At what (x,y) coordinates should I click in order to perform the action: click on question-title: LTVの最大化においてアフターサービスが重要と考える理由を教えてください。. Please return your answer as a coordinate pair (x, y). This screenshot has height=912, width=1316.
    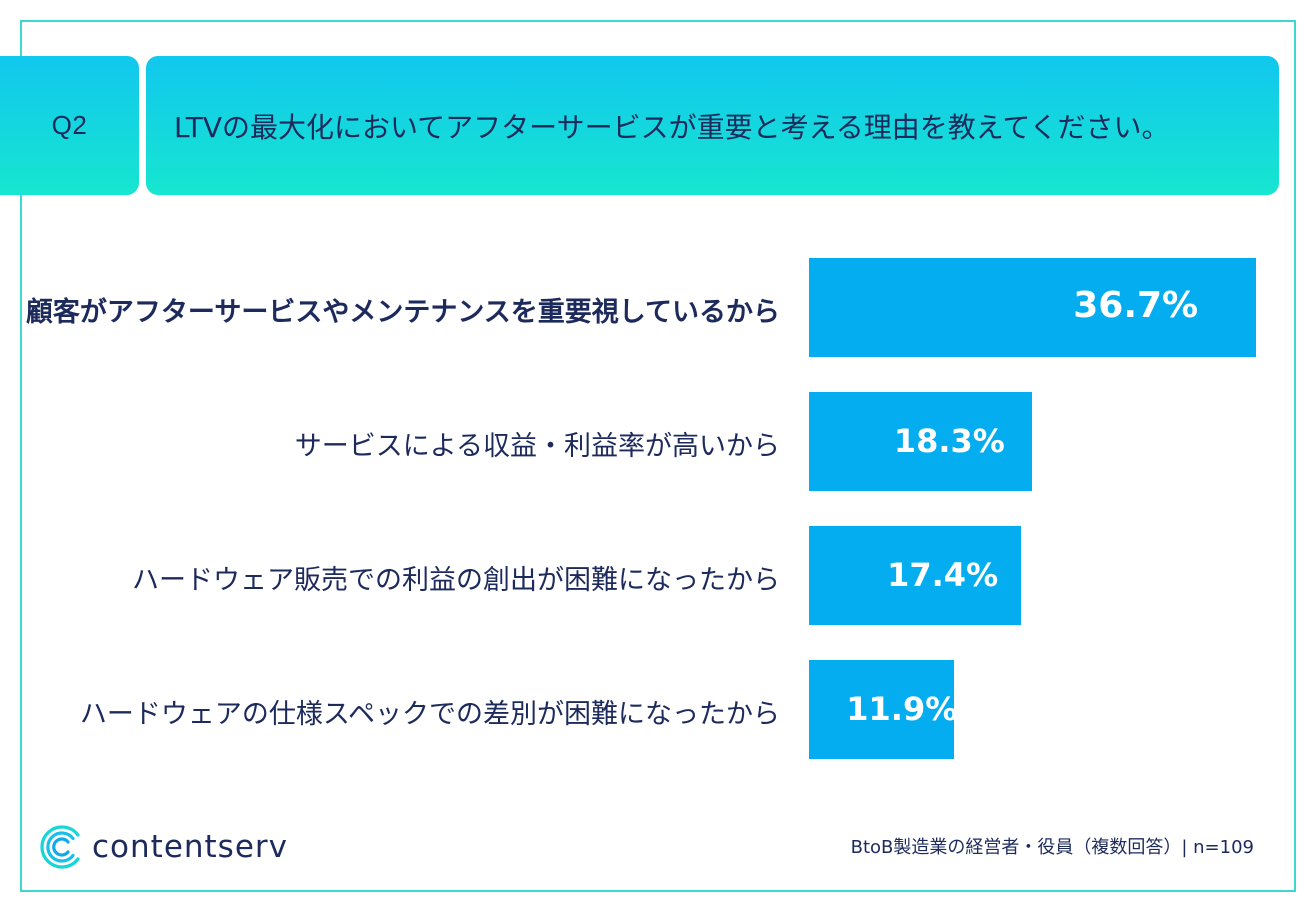
    Looking at the image, I should click on (672, 127).